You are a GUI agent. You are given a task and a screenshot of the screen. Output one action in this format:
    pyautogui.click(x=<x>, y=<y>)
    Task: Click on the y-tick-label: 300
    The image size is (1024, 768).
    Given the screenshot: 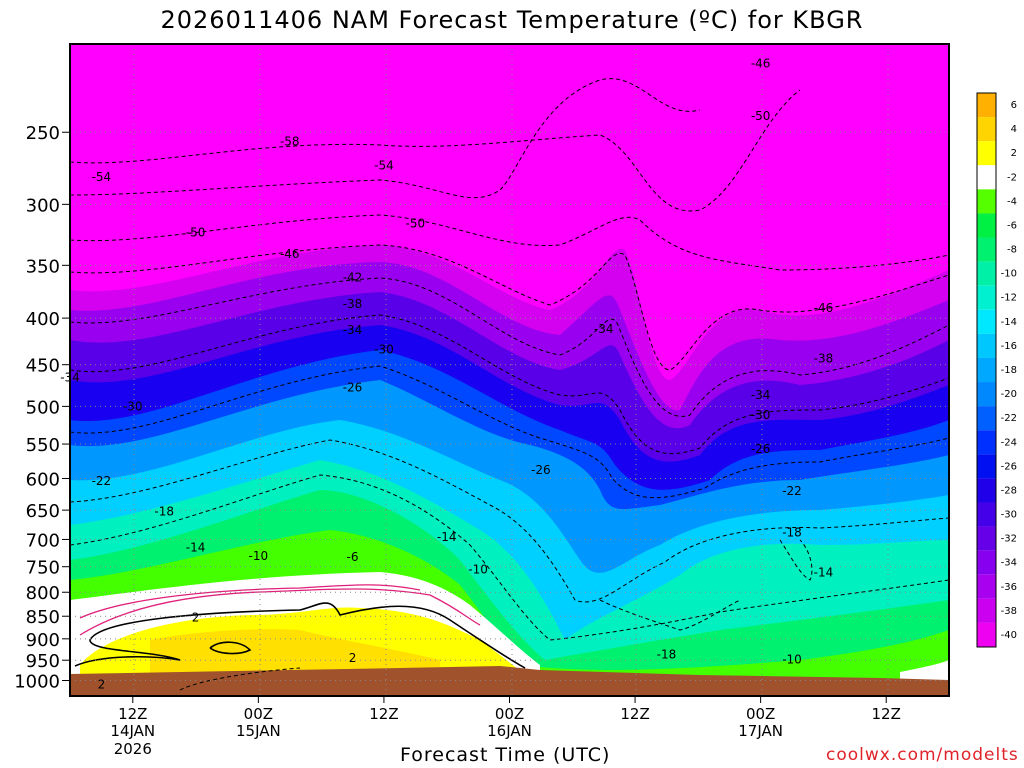 What is the action you would take?
    pyautogui.click(x=43, y=205)
    